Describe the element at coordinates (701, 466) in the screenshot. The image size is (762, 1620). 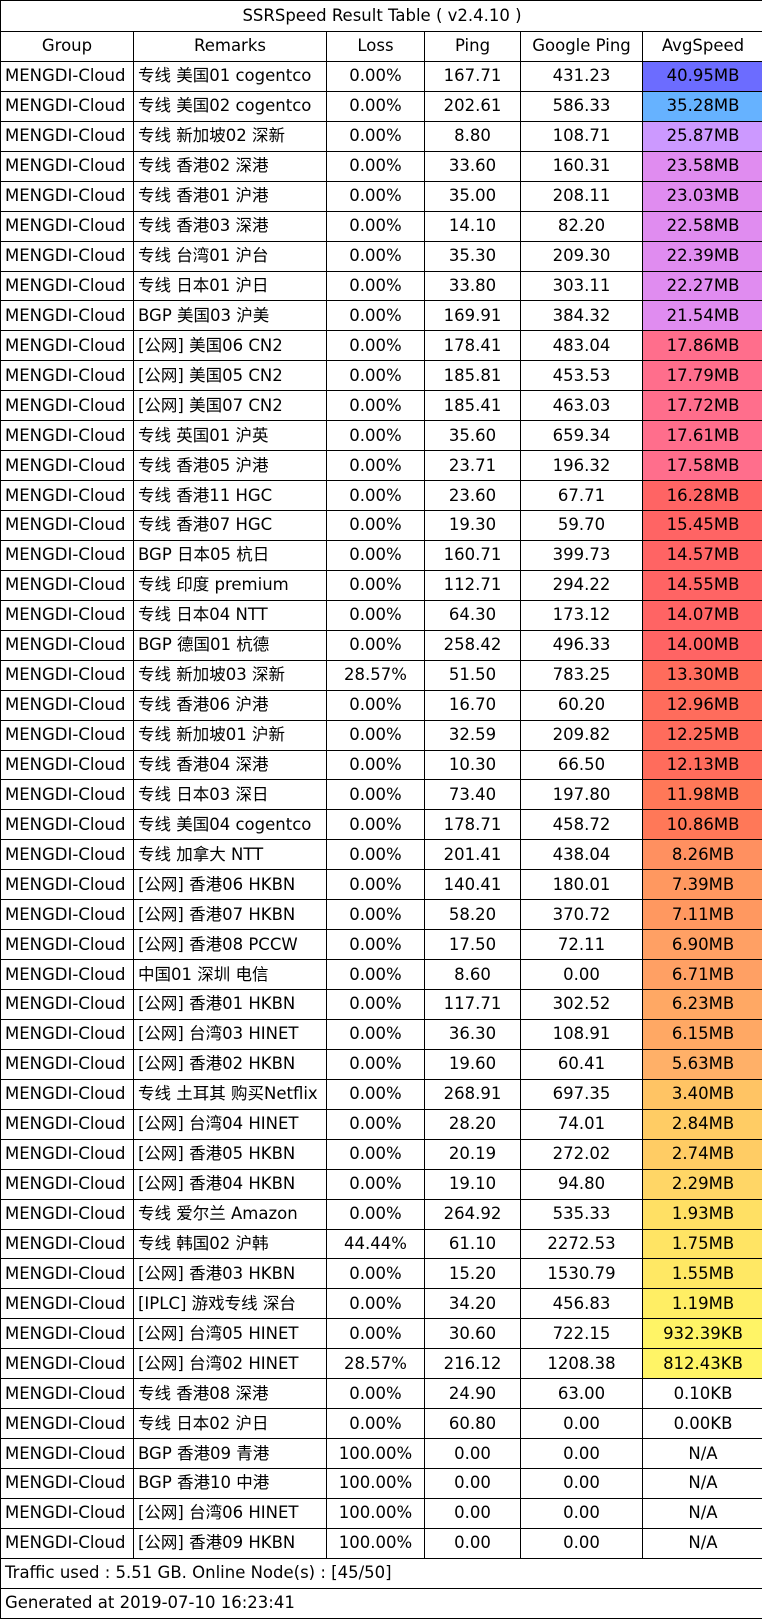
I see `cell-avgspeed: 17.58MB` at that location.